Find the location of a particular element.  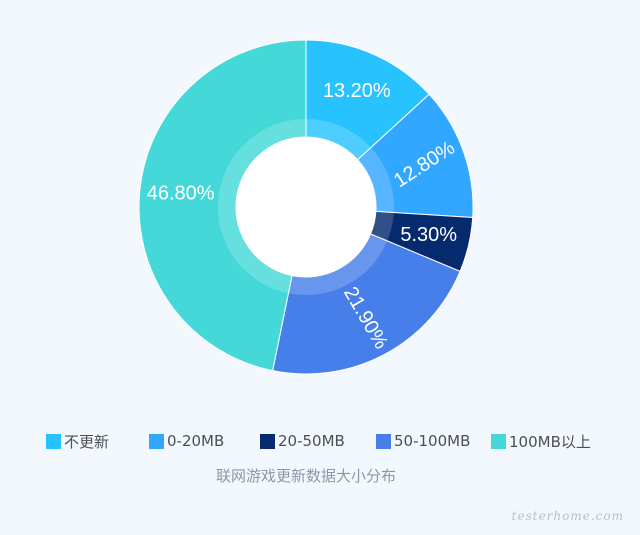

legend-item-100mb-plus: 100MB以上 is located at coordinates (541, 441).